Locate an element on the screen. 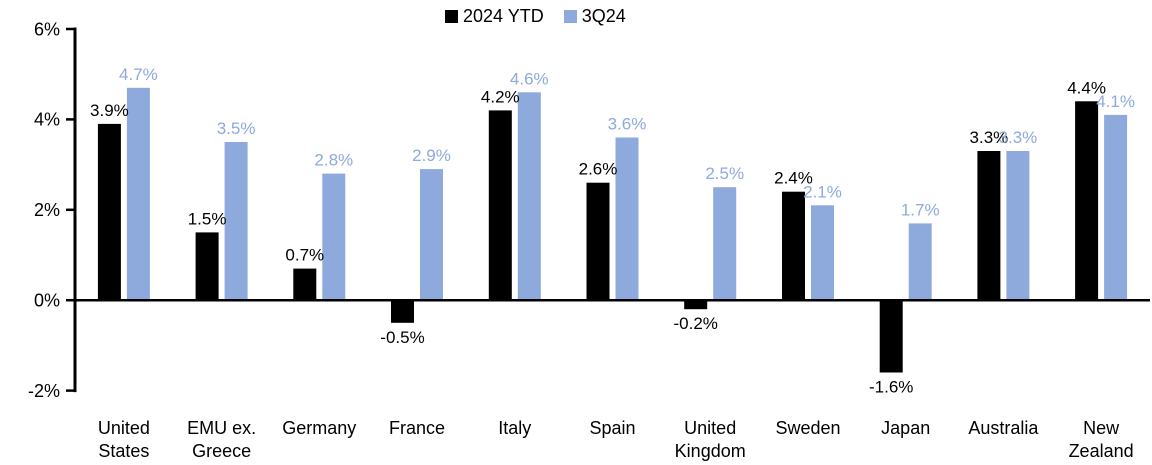 This screenshot has height=465, width=1152. chart-legend: 2024 YTD 3Q24 is located at coordinates (535, 16).